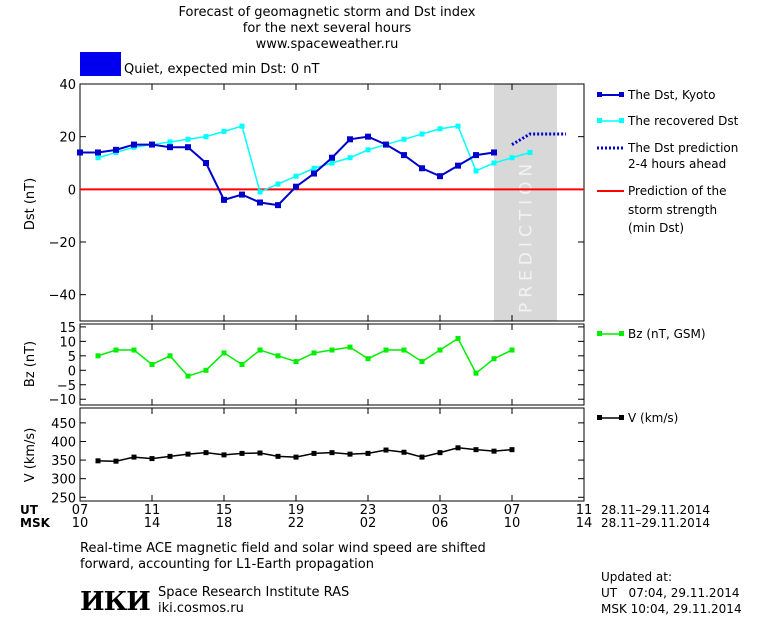 The height and width of the screenshot is (620, 760). I want to click on y-tick-label: 250, so click(63, 498).